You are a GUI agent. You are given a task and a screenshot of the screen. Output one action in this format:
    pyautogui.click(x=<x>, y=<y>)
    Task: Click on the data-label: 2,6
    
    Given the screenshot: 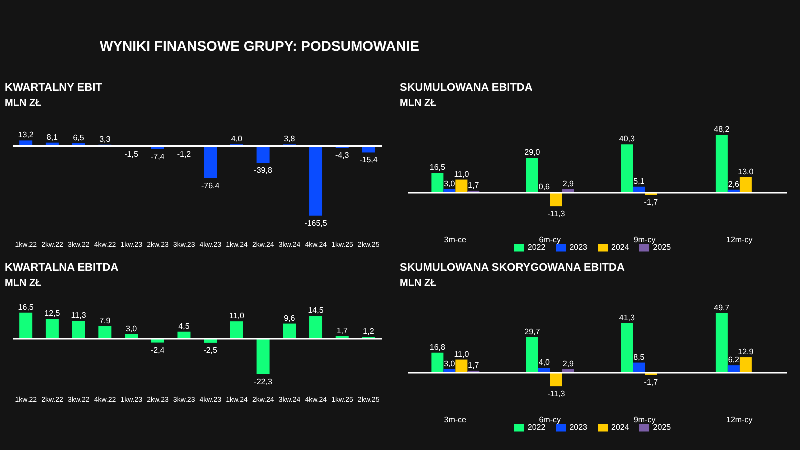 What is the action you would take?
    pyautogui.click(x=734, y=184)
    